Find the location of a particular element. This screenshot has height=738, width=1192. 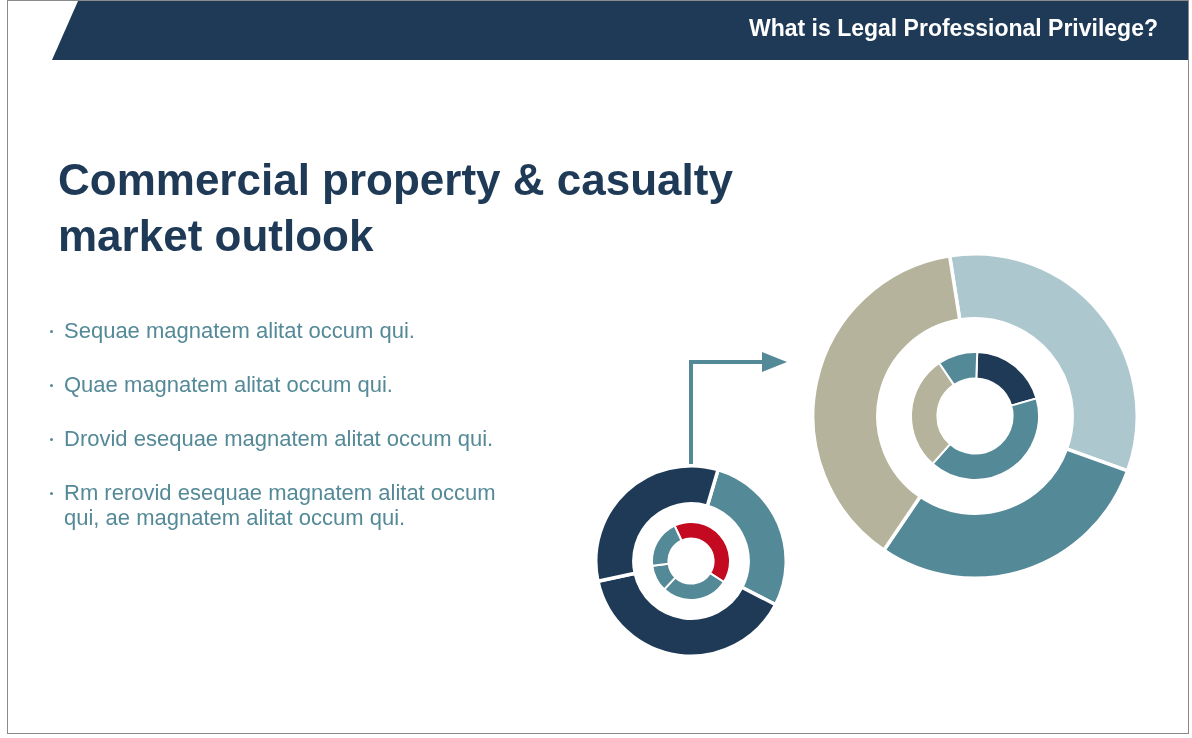

text: Quae magnatem alitat occum qui. is located at coordinates (229, 384).